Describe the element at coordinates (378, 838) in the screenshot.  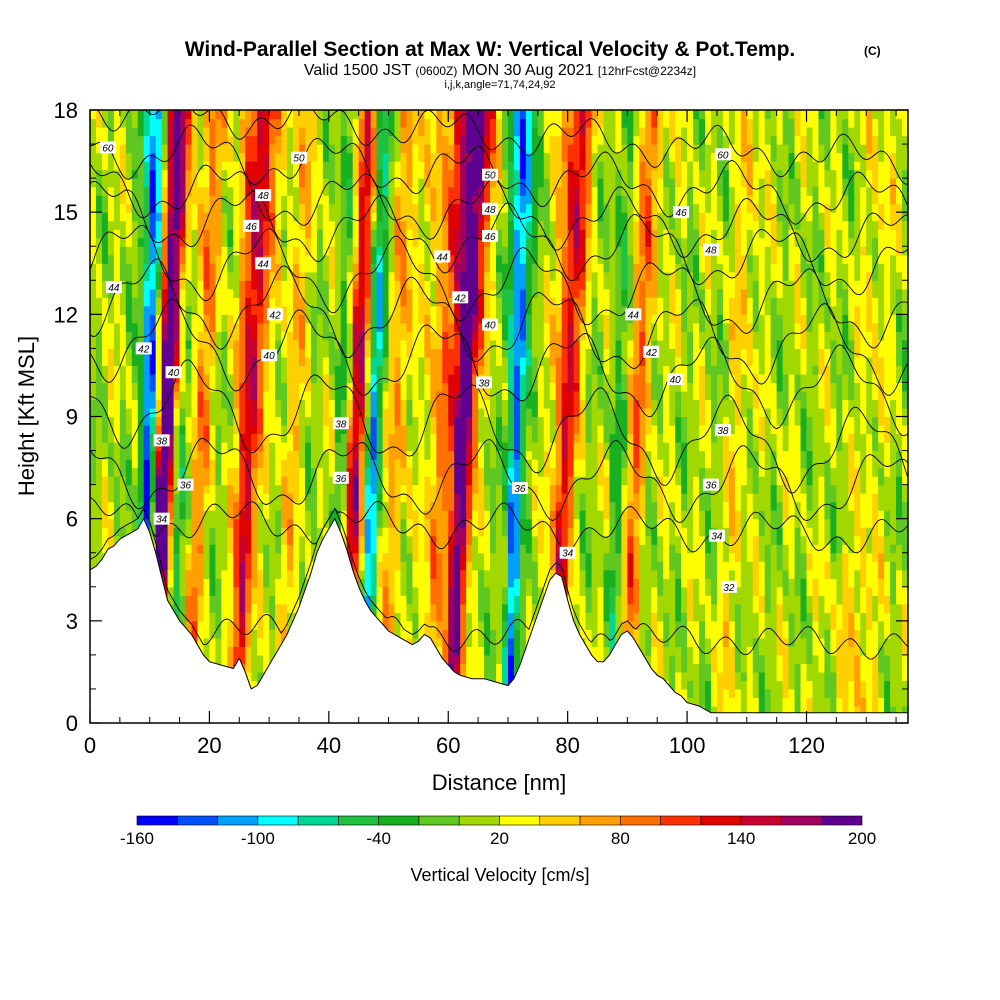
I see `colorbar-tick-label: -40` at that location.